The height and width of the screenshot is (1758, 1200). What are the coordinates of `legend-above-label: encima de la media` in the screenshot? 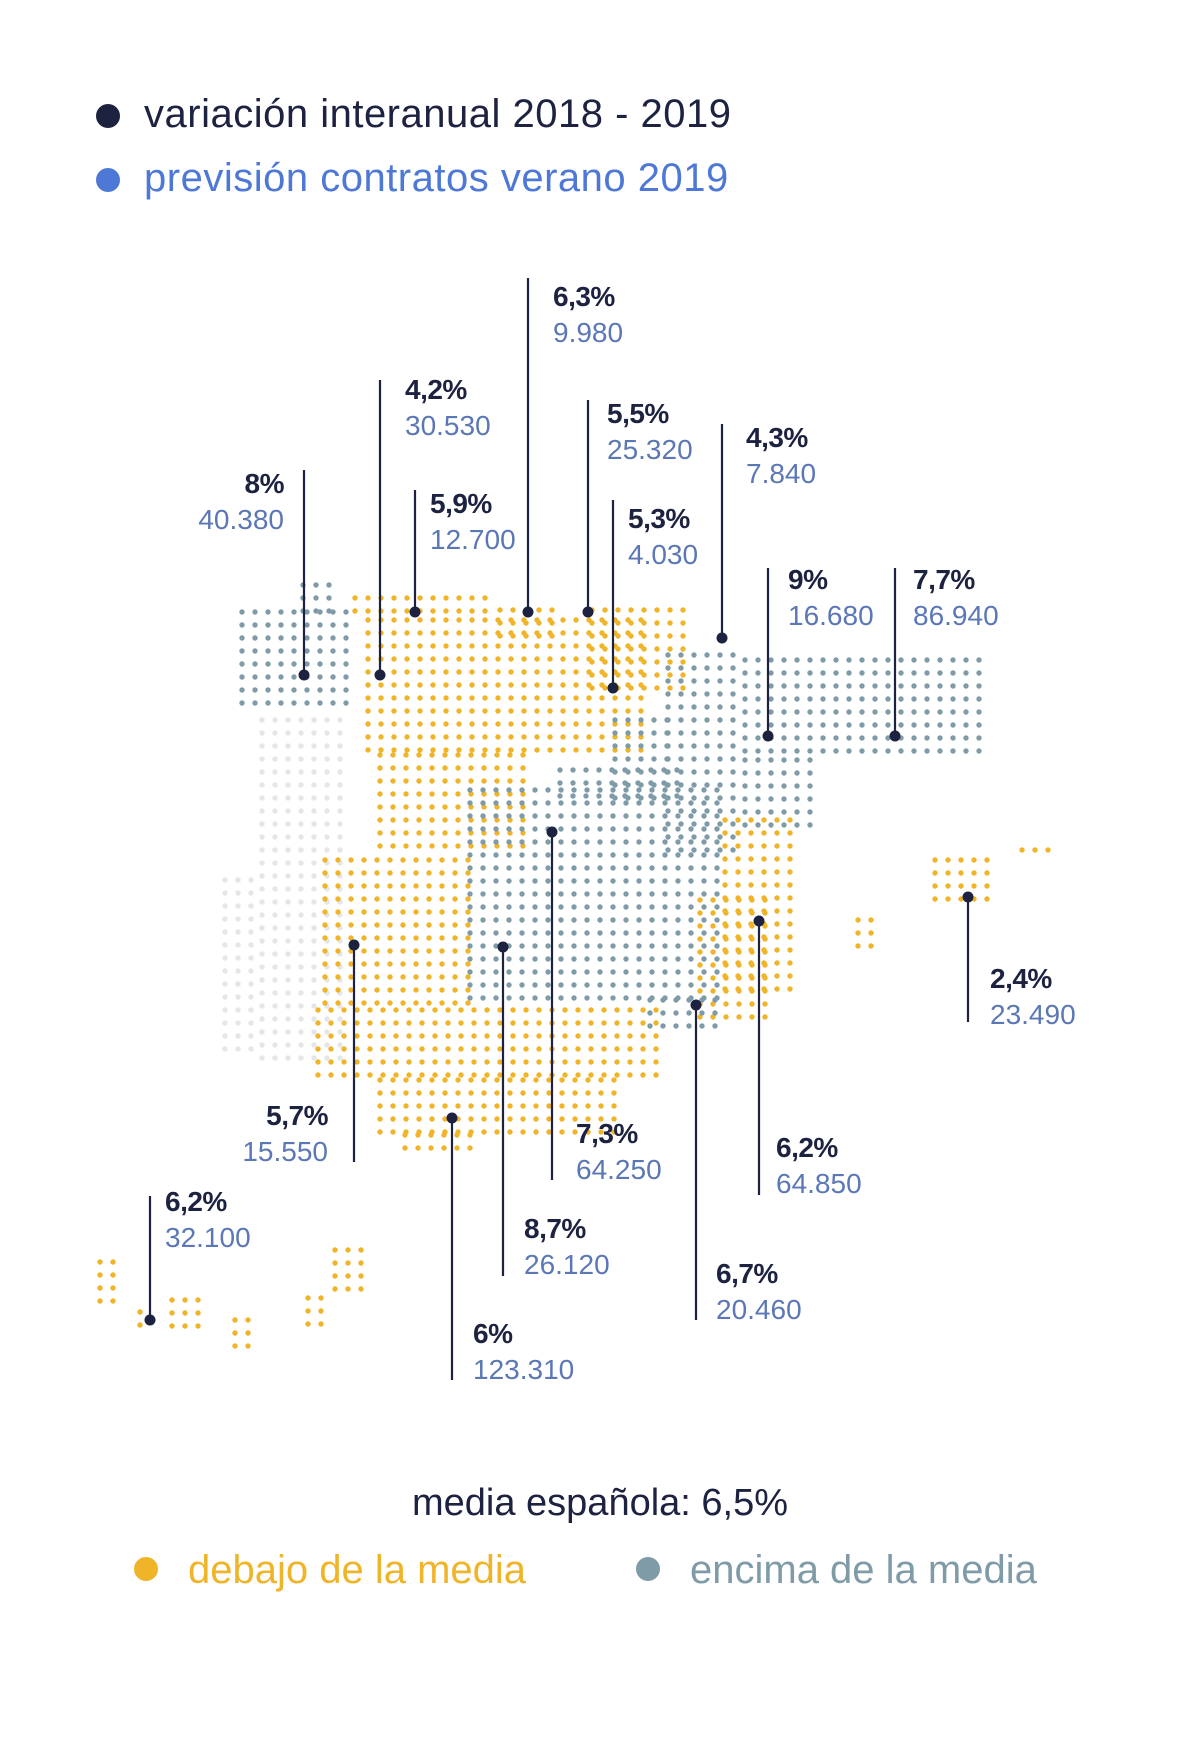 It's located at (863, 1570).